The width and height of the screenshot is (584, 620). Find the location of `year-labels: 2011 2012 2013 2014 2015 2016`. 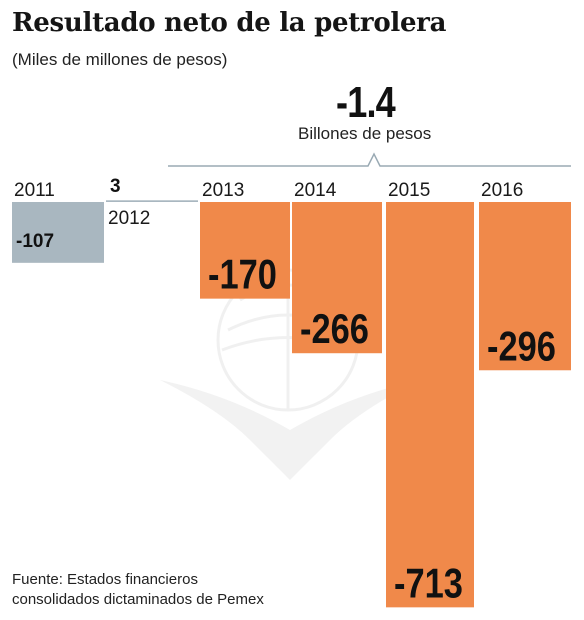

year-labels: 2011 2012 2013 2014 2015 2016 is located at coordinates (268, 204).